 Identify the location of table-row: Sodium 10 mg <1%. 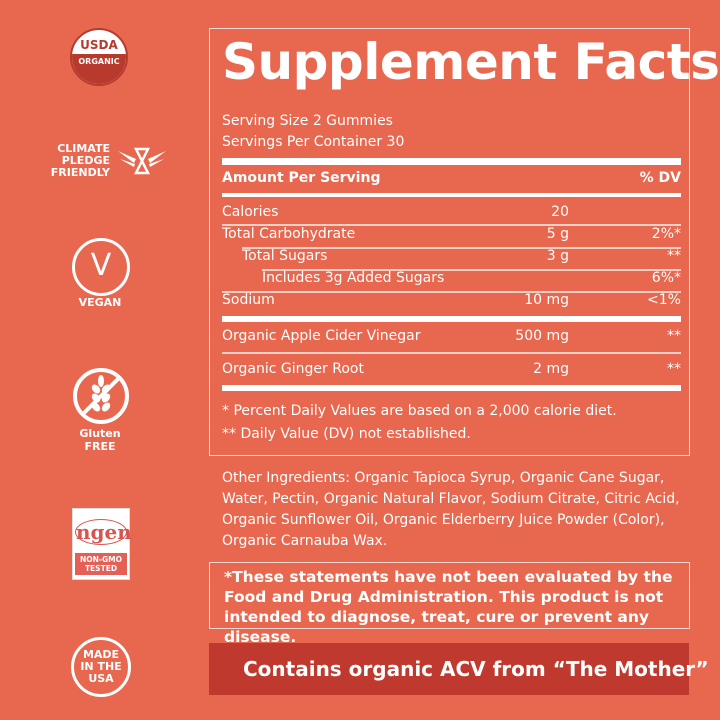
(451, 300).